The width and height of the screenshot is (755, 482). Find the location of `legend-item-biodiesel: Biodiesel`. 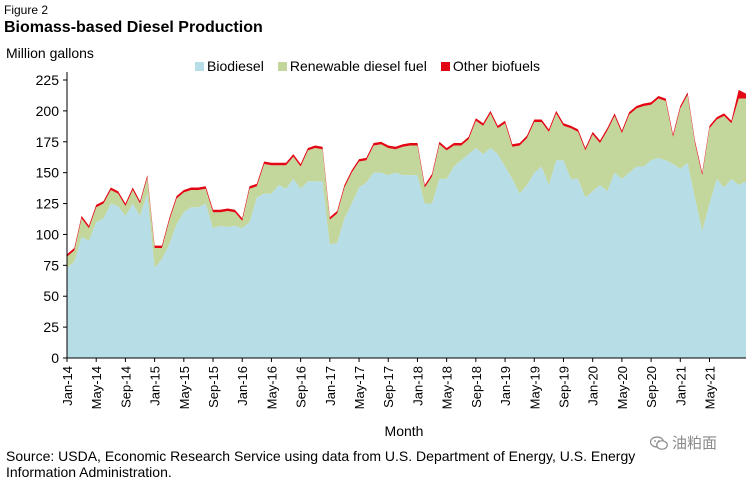

legend-item-biodiesel: Biodiesel is located at coordinates (229, 66).